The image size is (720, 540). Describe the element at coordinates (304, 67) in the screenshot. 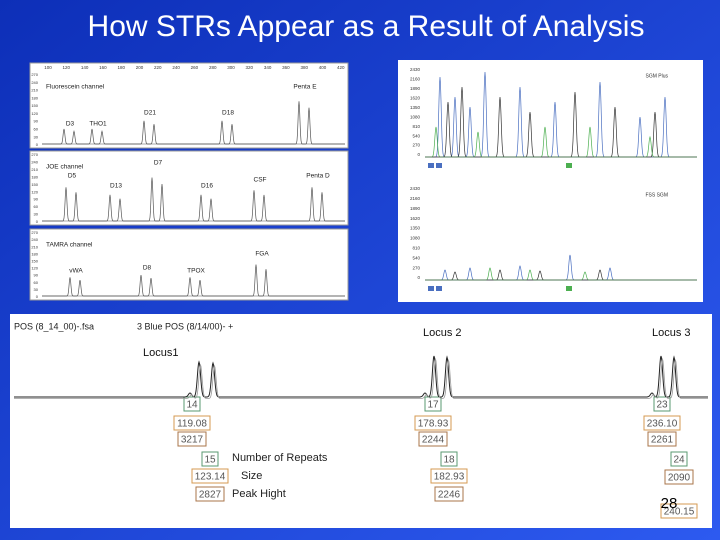

I see `x-tick-label: 380` at that location.